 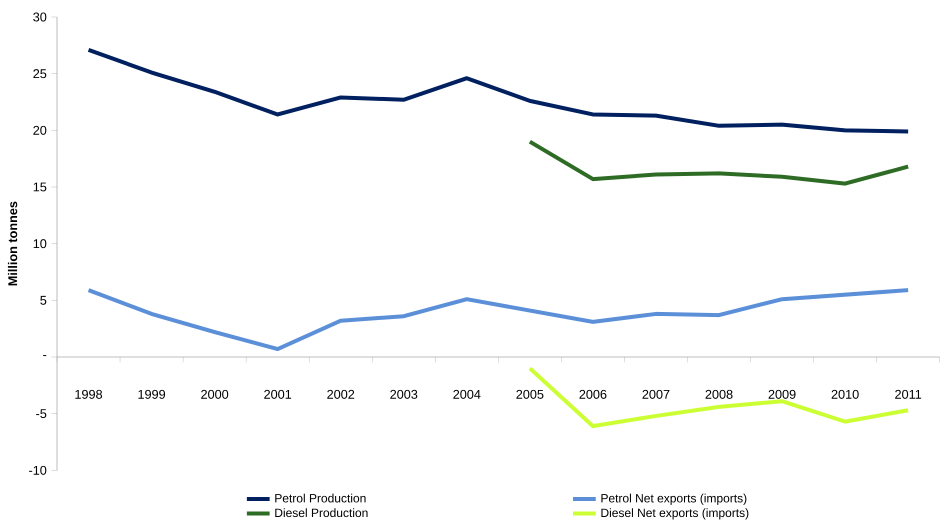 What do you see at coordinates (40, 243) in the screenshot?
I see `y-tick-label: 10` at bounding box center [40, 243].